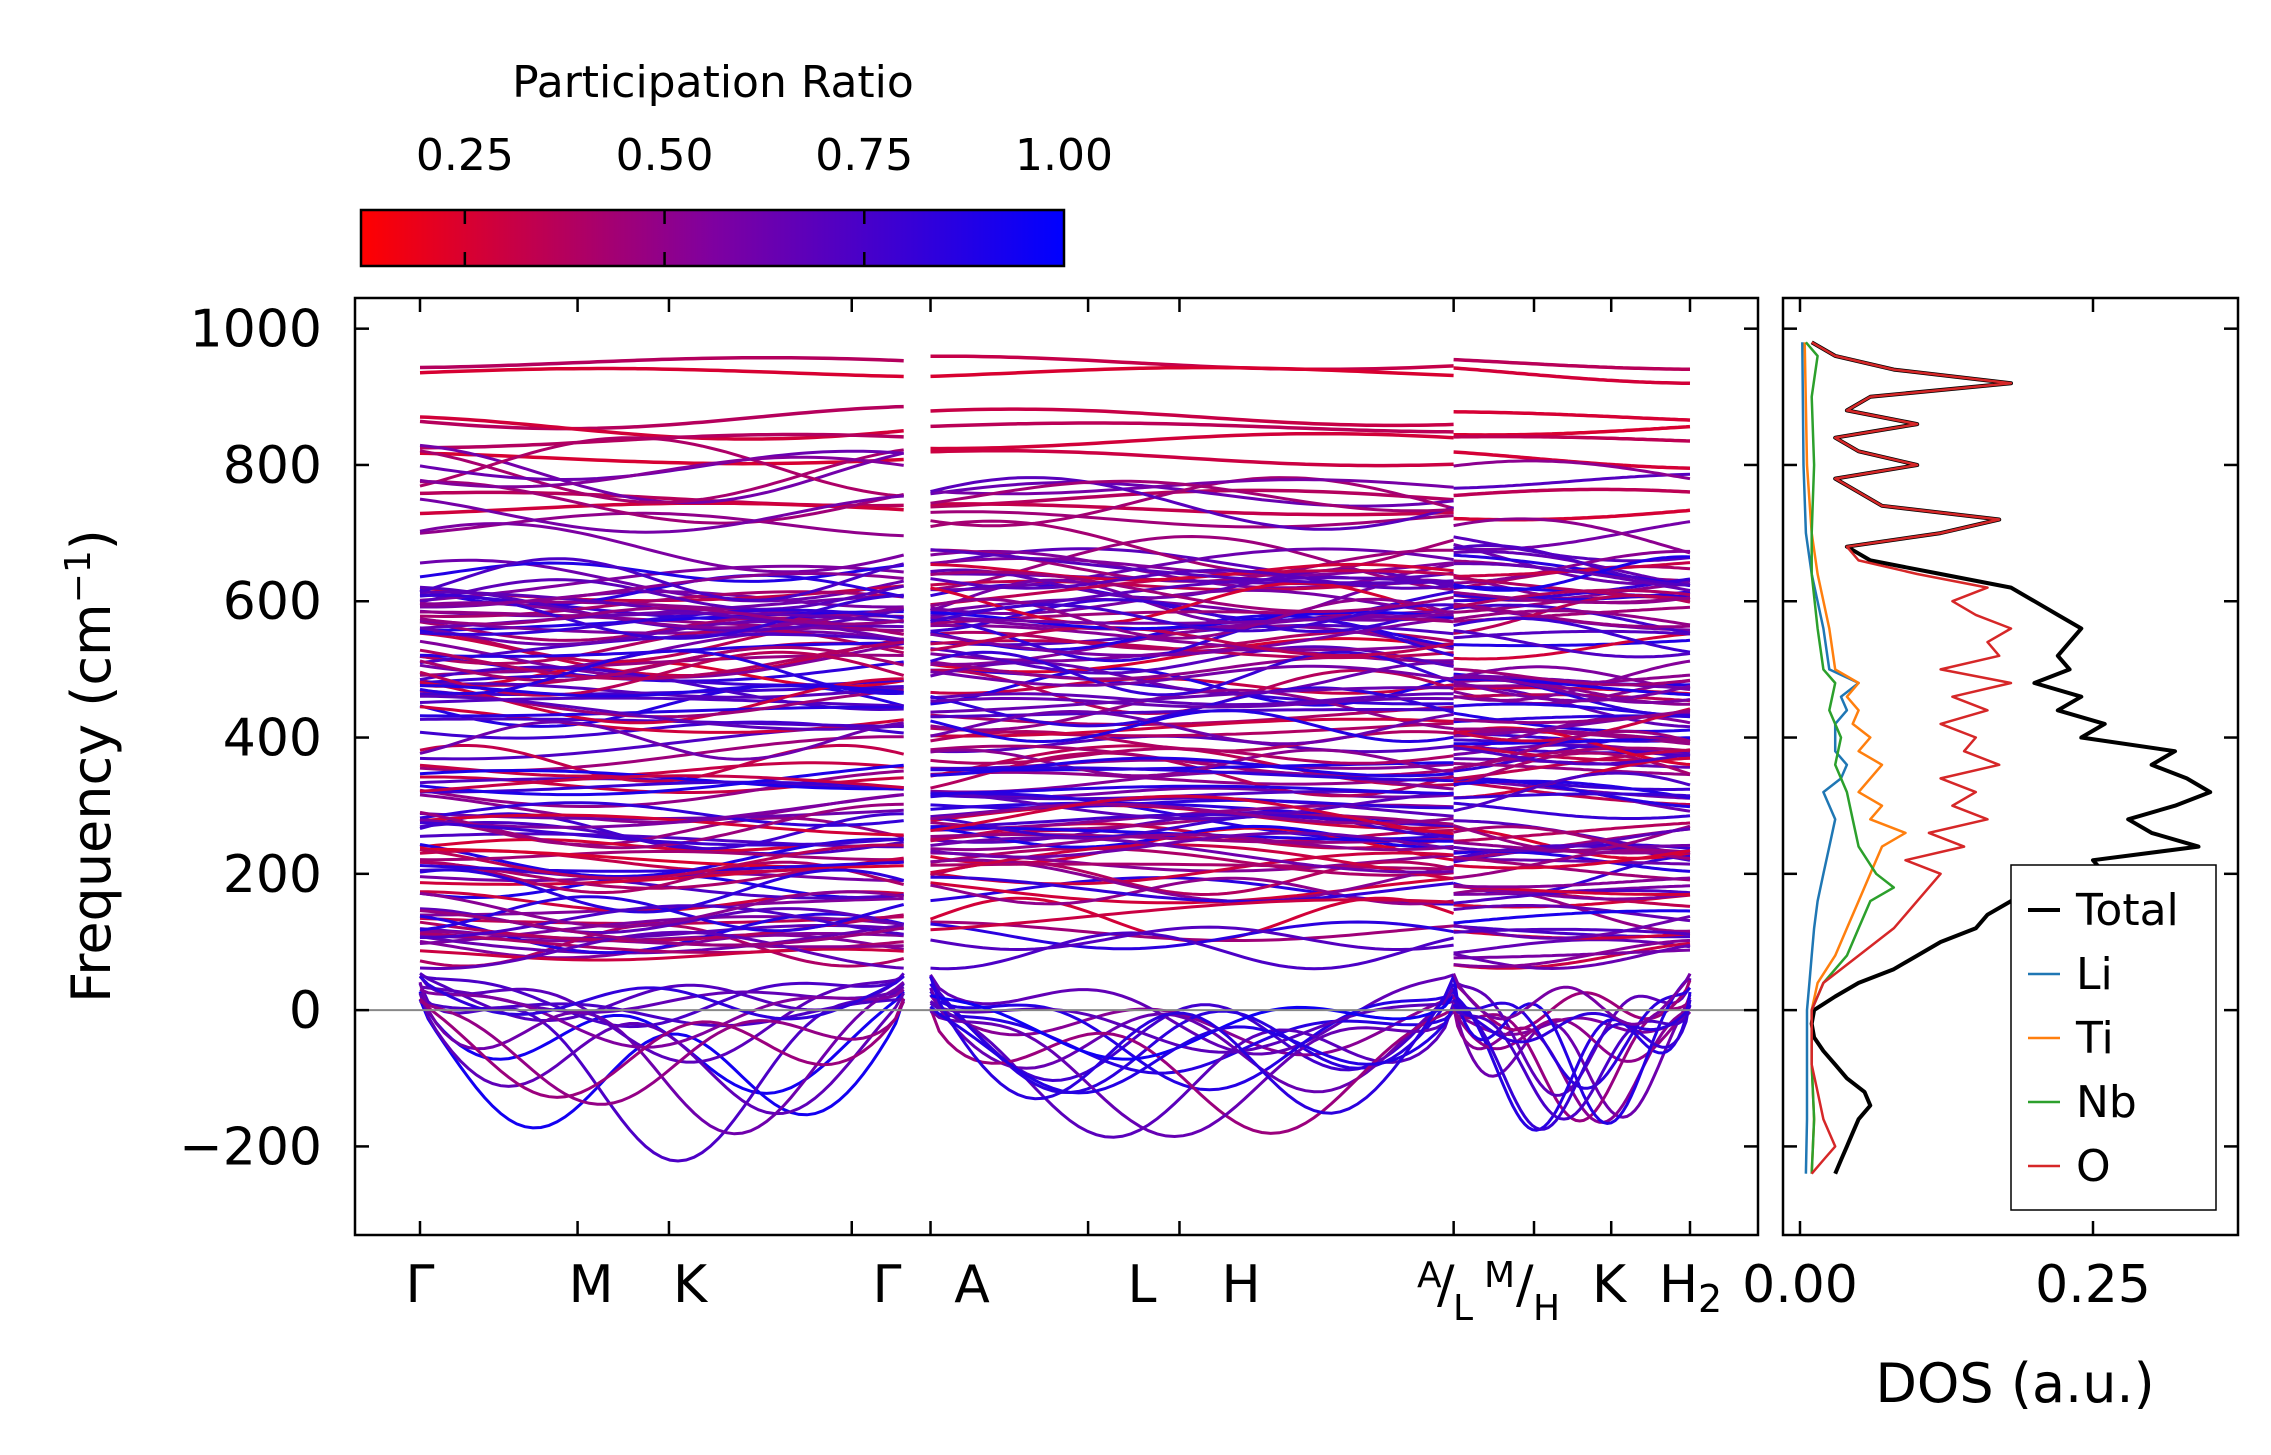  What do you see at coordinates (1142, 1285) in the screenshot?
I see `kpoint-label-l: L` at bounding box center [1142, 1285].